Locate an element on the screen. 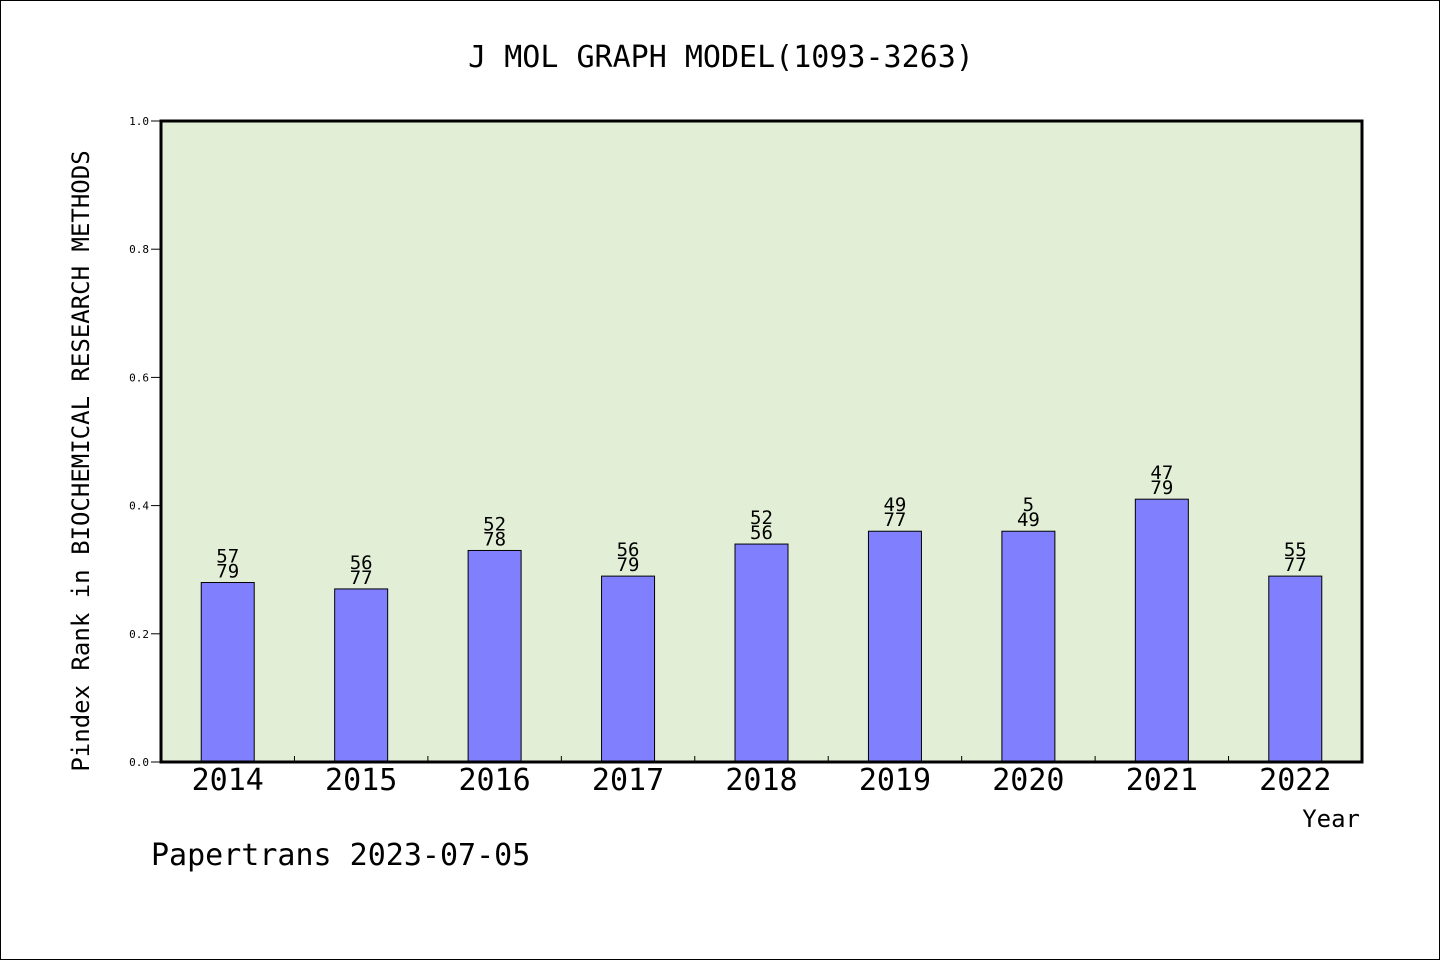  x-tick-label: 2022 is located at coordinates (1295, 780).